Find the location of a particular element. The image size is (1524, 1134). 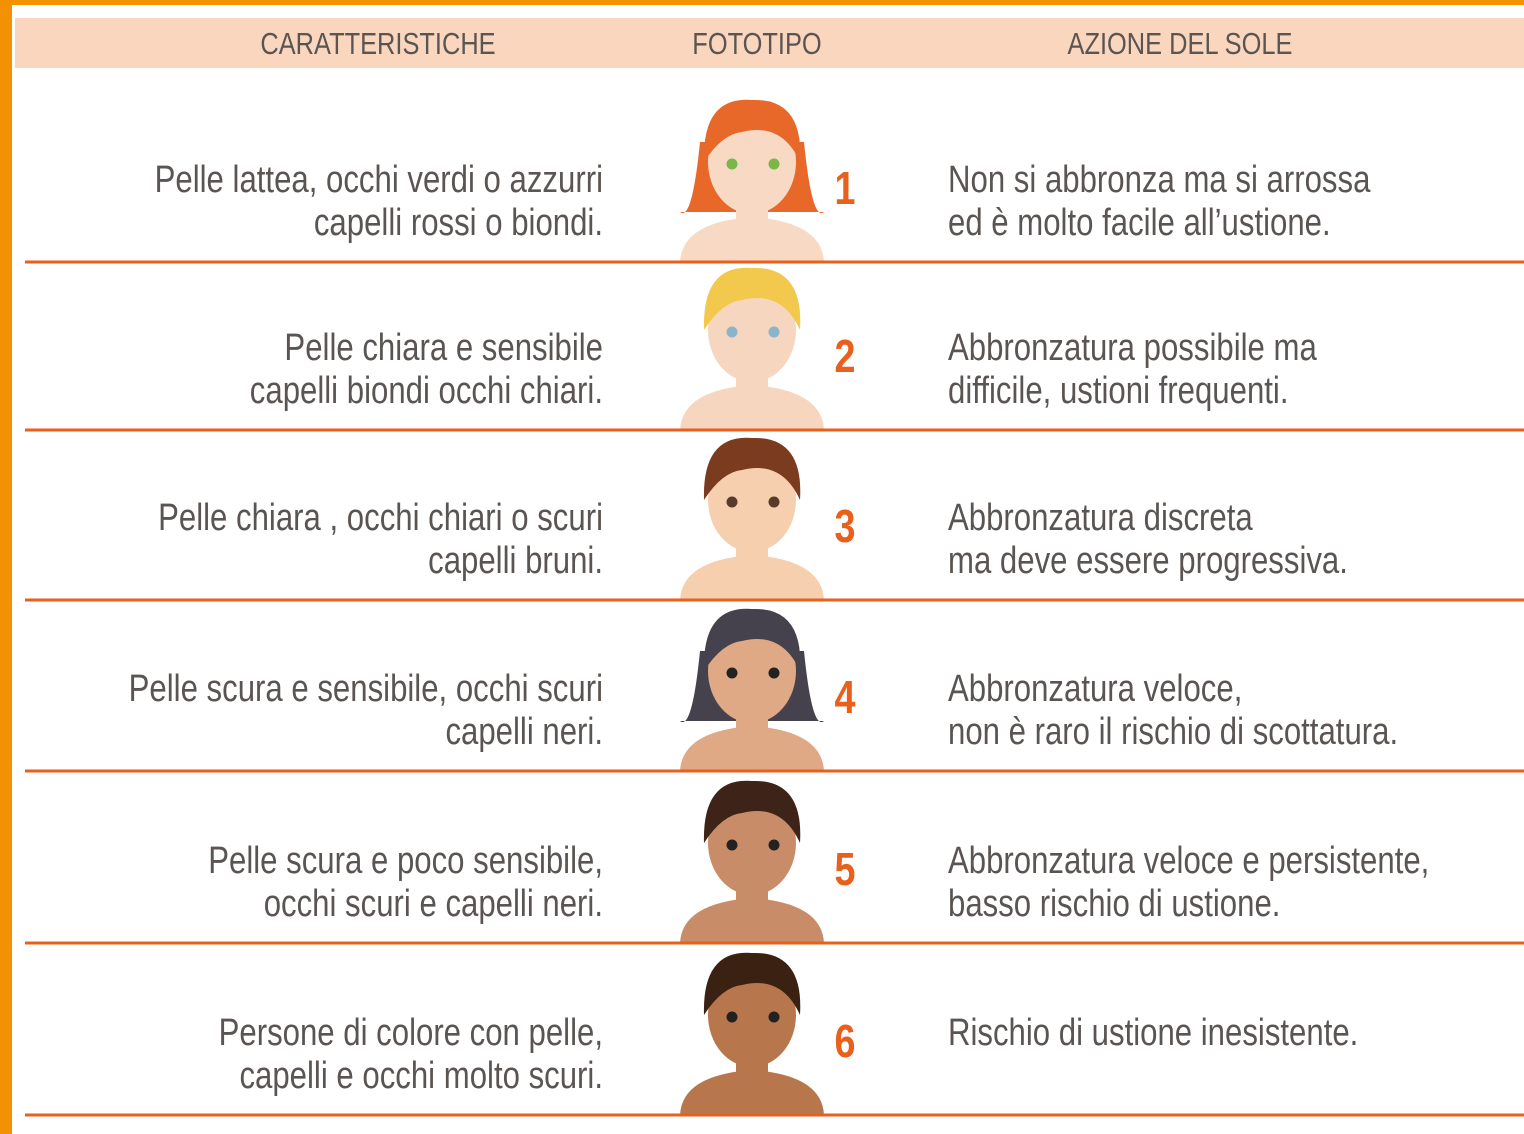

characteristics-line: Pelle chiara e sensibile is located at coordinates (443, 348).